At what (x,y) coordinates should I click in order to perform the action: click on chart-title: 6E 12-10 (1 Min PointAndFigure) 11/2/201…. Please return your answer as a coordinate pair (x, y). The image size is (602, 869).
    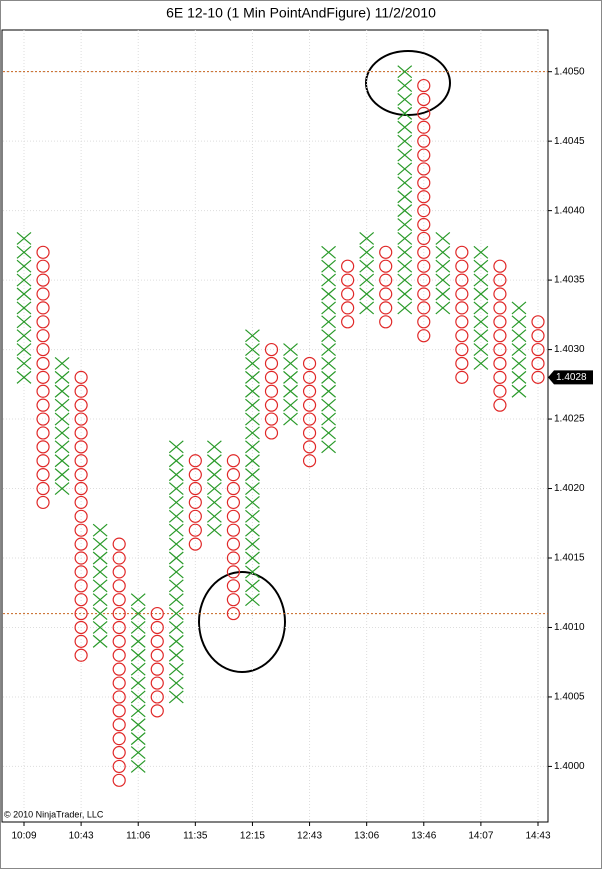
    Looking at the image, I should click on (301, 13).